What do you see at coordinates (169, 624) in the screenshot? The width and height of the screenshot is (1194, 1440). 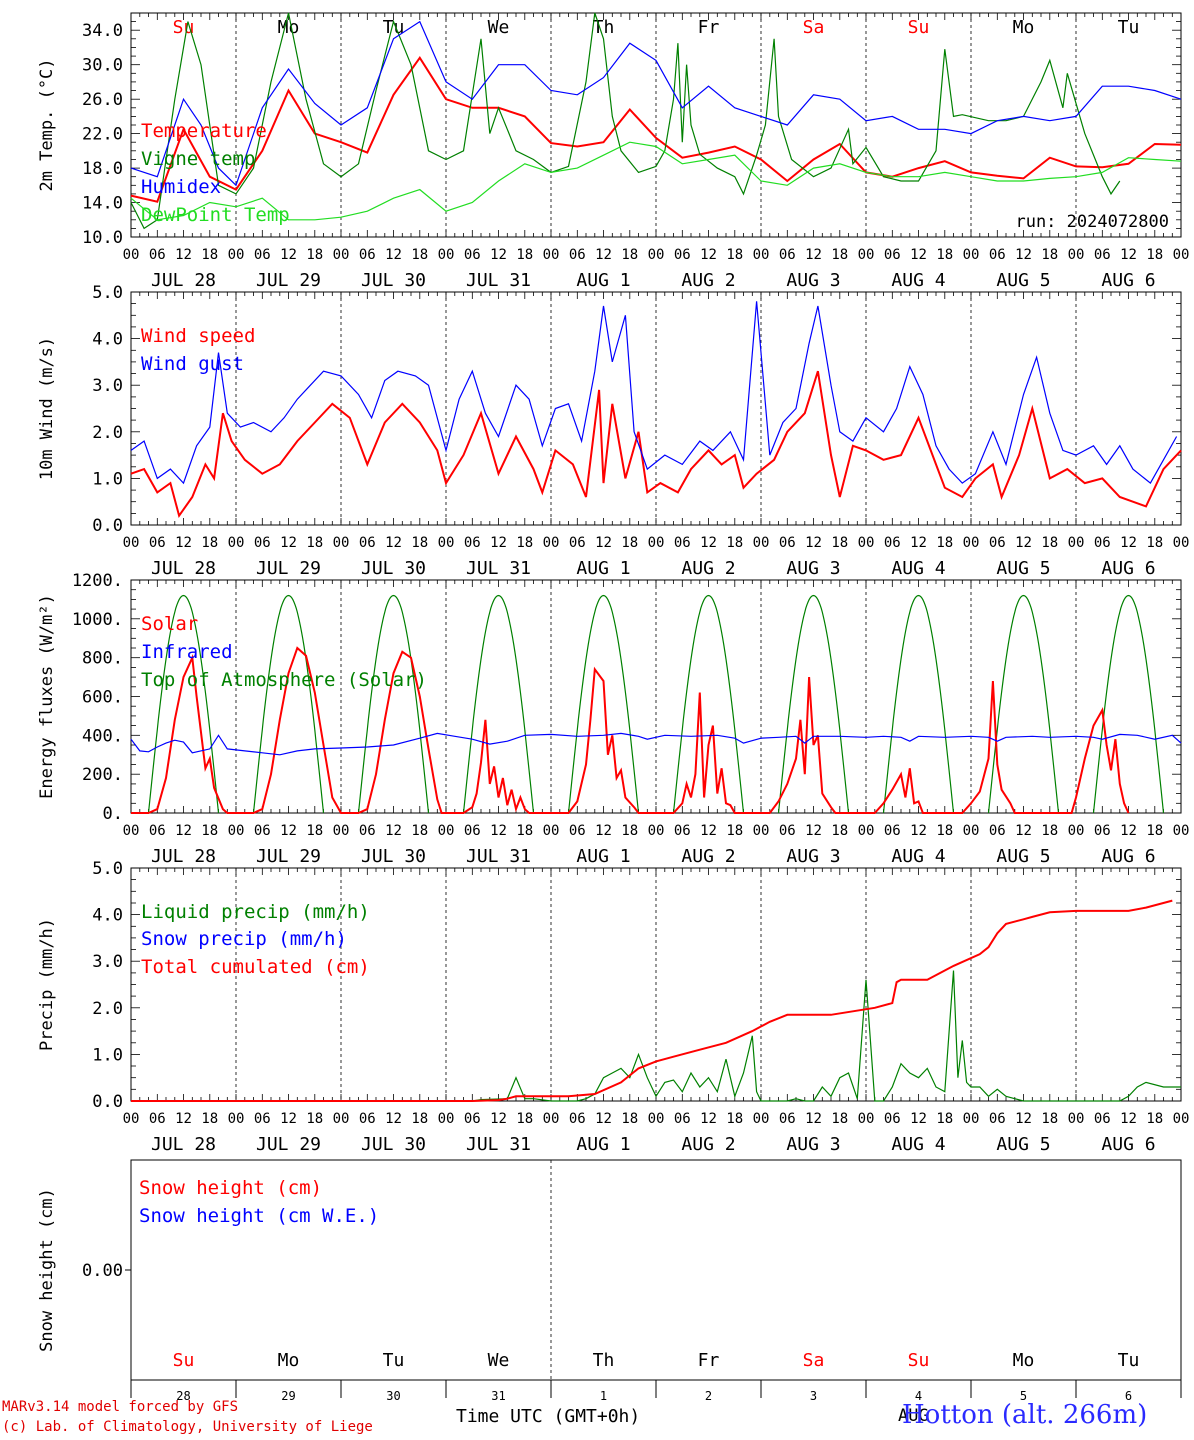 I see `legend-entry: Solar` at bounding box center [169, 624].